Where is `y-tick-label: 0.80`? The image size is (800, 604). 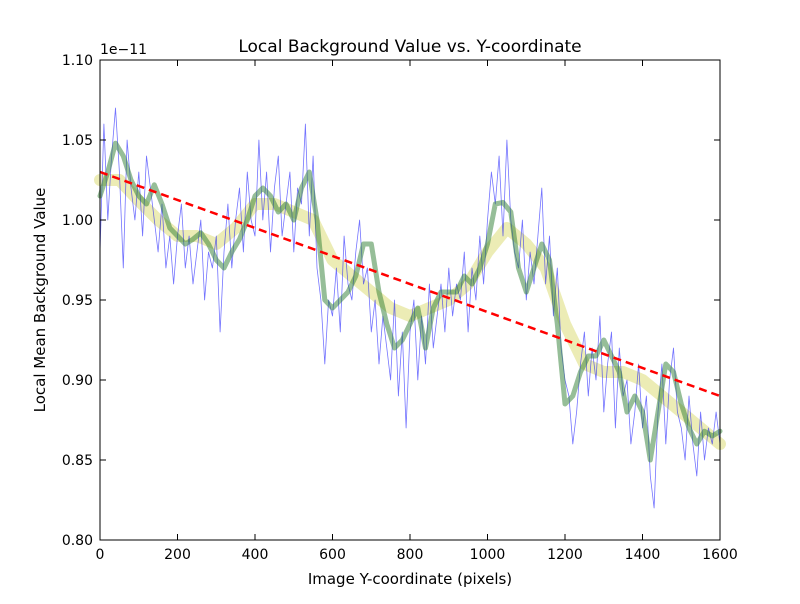 y-tick-label: 0.80 is located at coordinates (77, 541).